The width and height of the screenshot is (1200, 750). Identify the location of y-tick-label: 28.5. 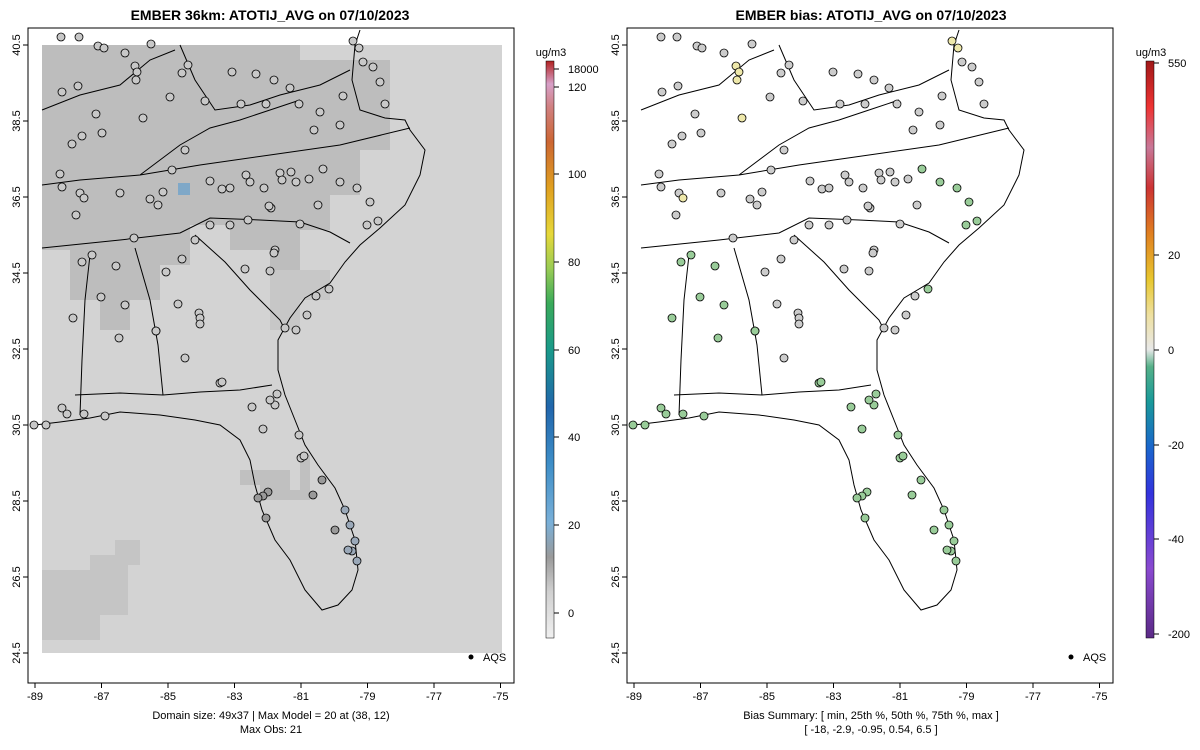
(17, 500).